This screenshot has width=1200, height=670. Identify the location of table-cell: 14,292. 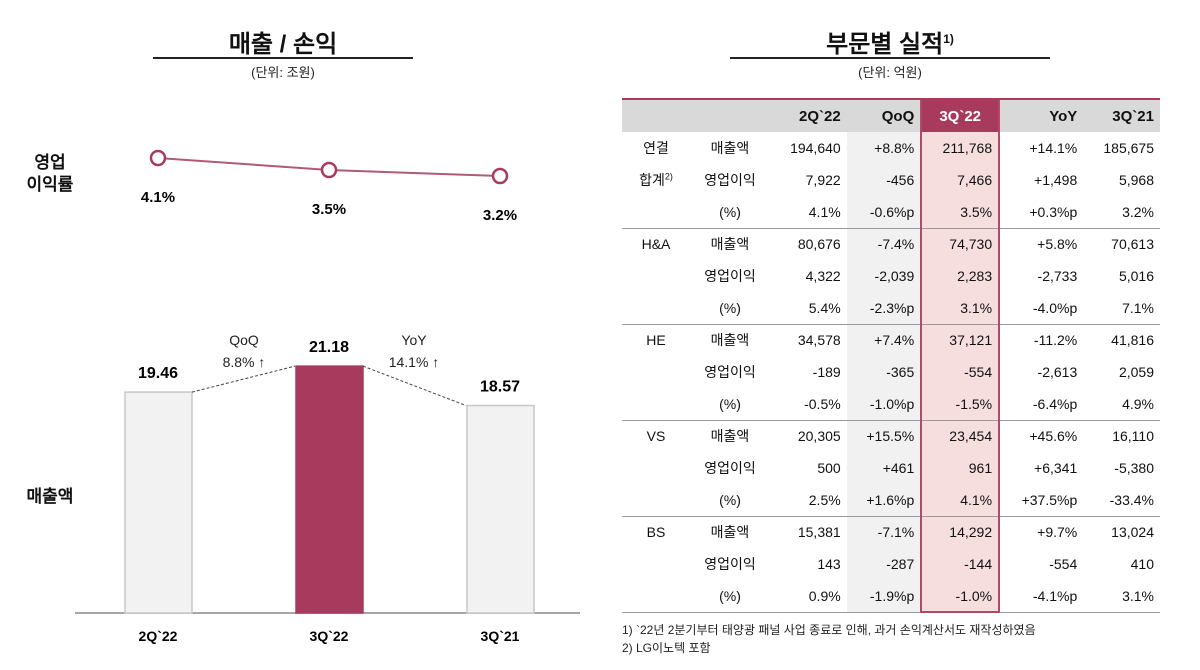
(960, 532).